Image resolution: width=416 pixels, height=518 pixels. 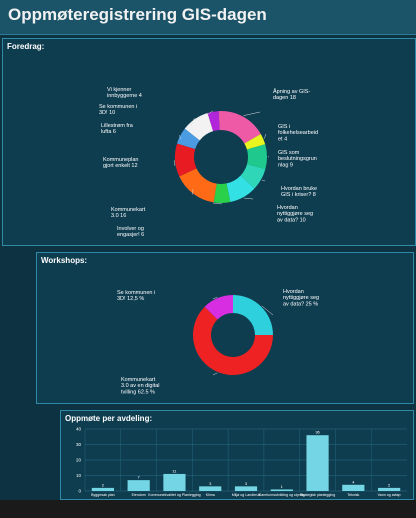 I want to click on bar-category-label: Samfunnsutvikling og styring, so click(x=282, y=495).